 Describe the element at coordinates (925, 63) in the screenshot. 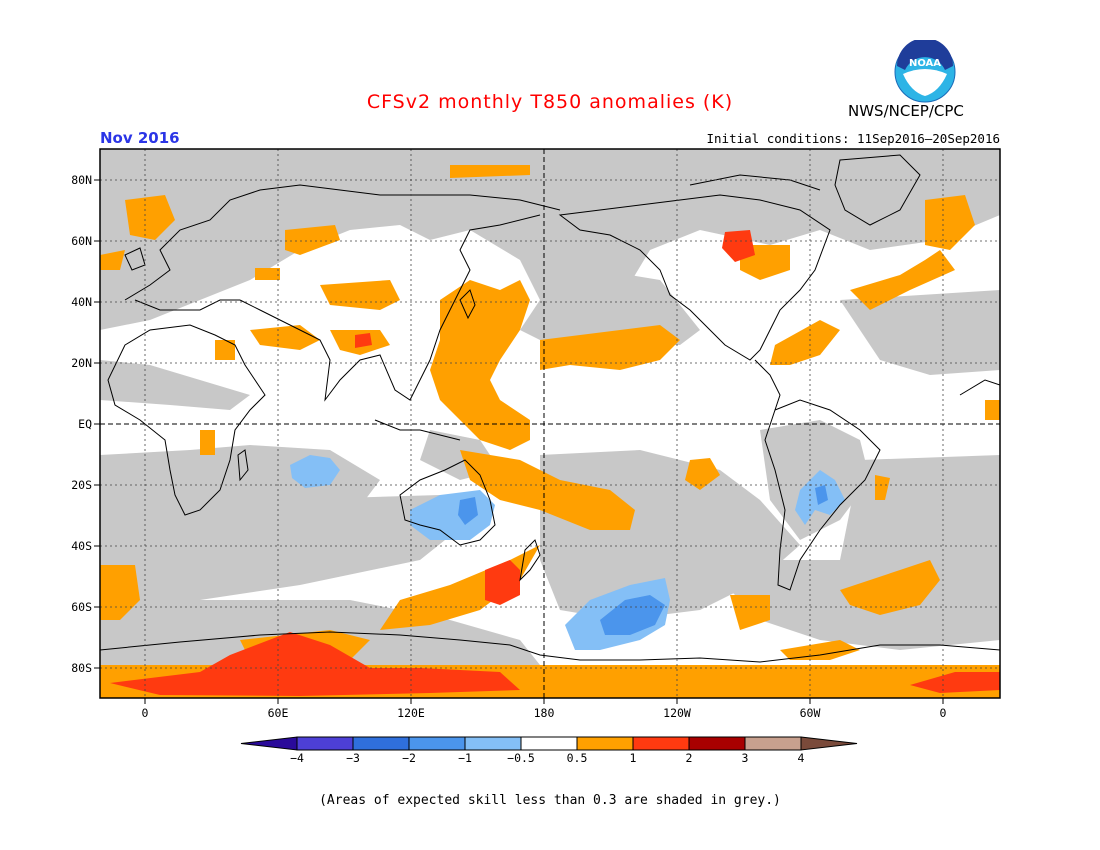

I see `noaa-logo-text: NOAA` at that location.